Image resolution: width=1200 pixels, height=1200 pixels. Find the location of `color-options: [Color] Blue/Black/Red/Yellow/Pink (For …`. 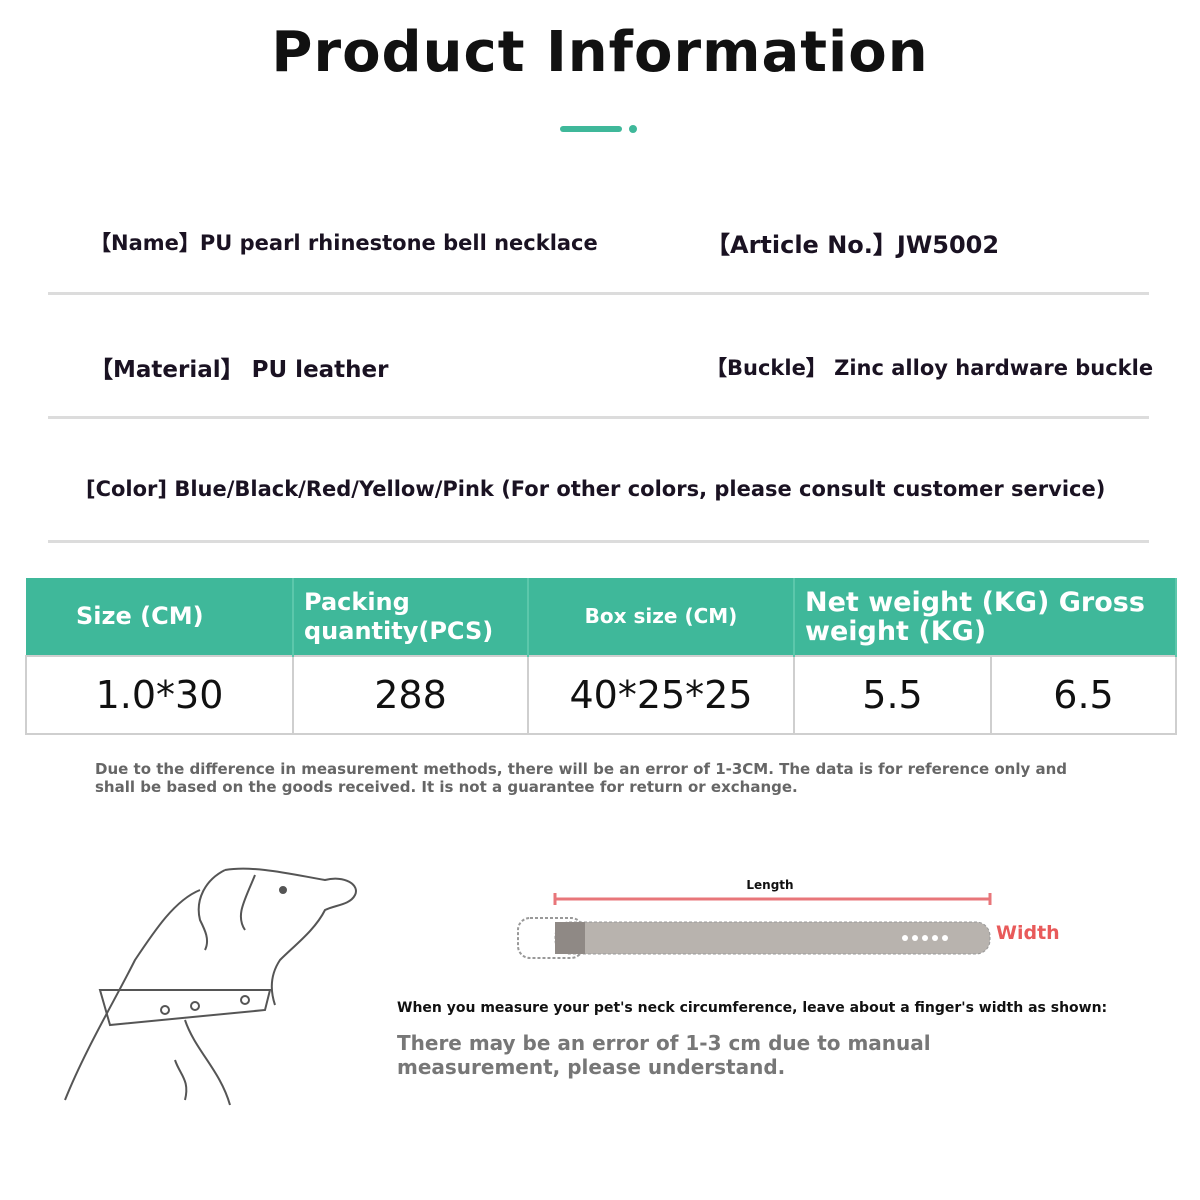

color-options: [Color] Blue/Black/Red/Yellow/Pink (For … is located at coordinates (596, 489).